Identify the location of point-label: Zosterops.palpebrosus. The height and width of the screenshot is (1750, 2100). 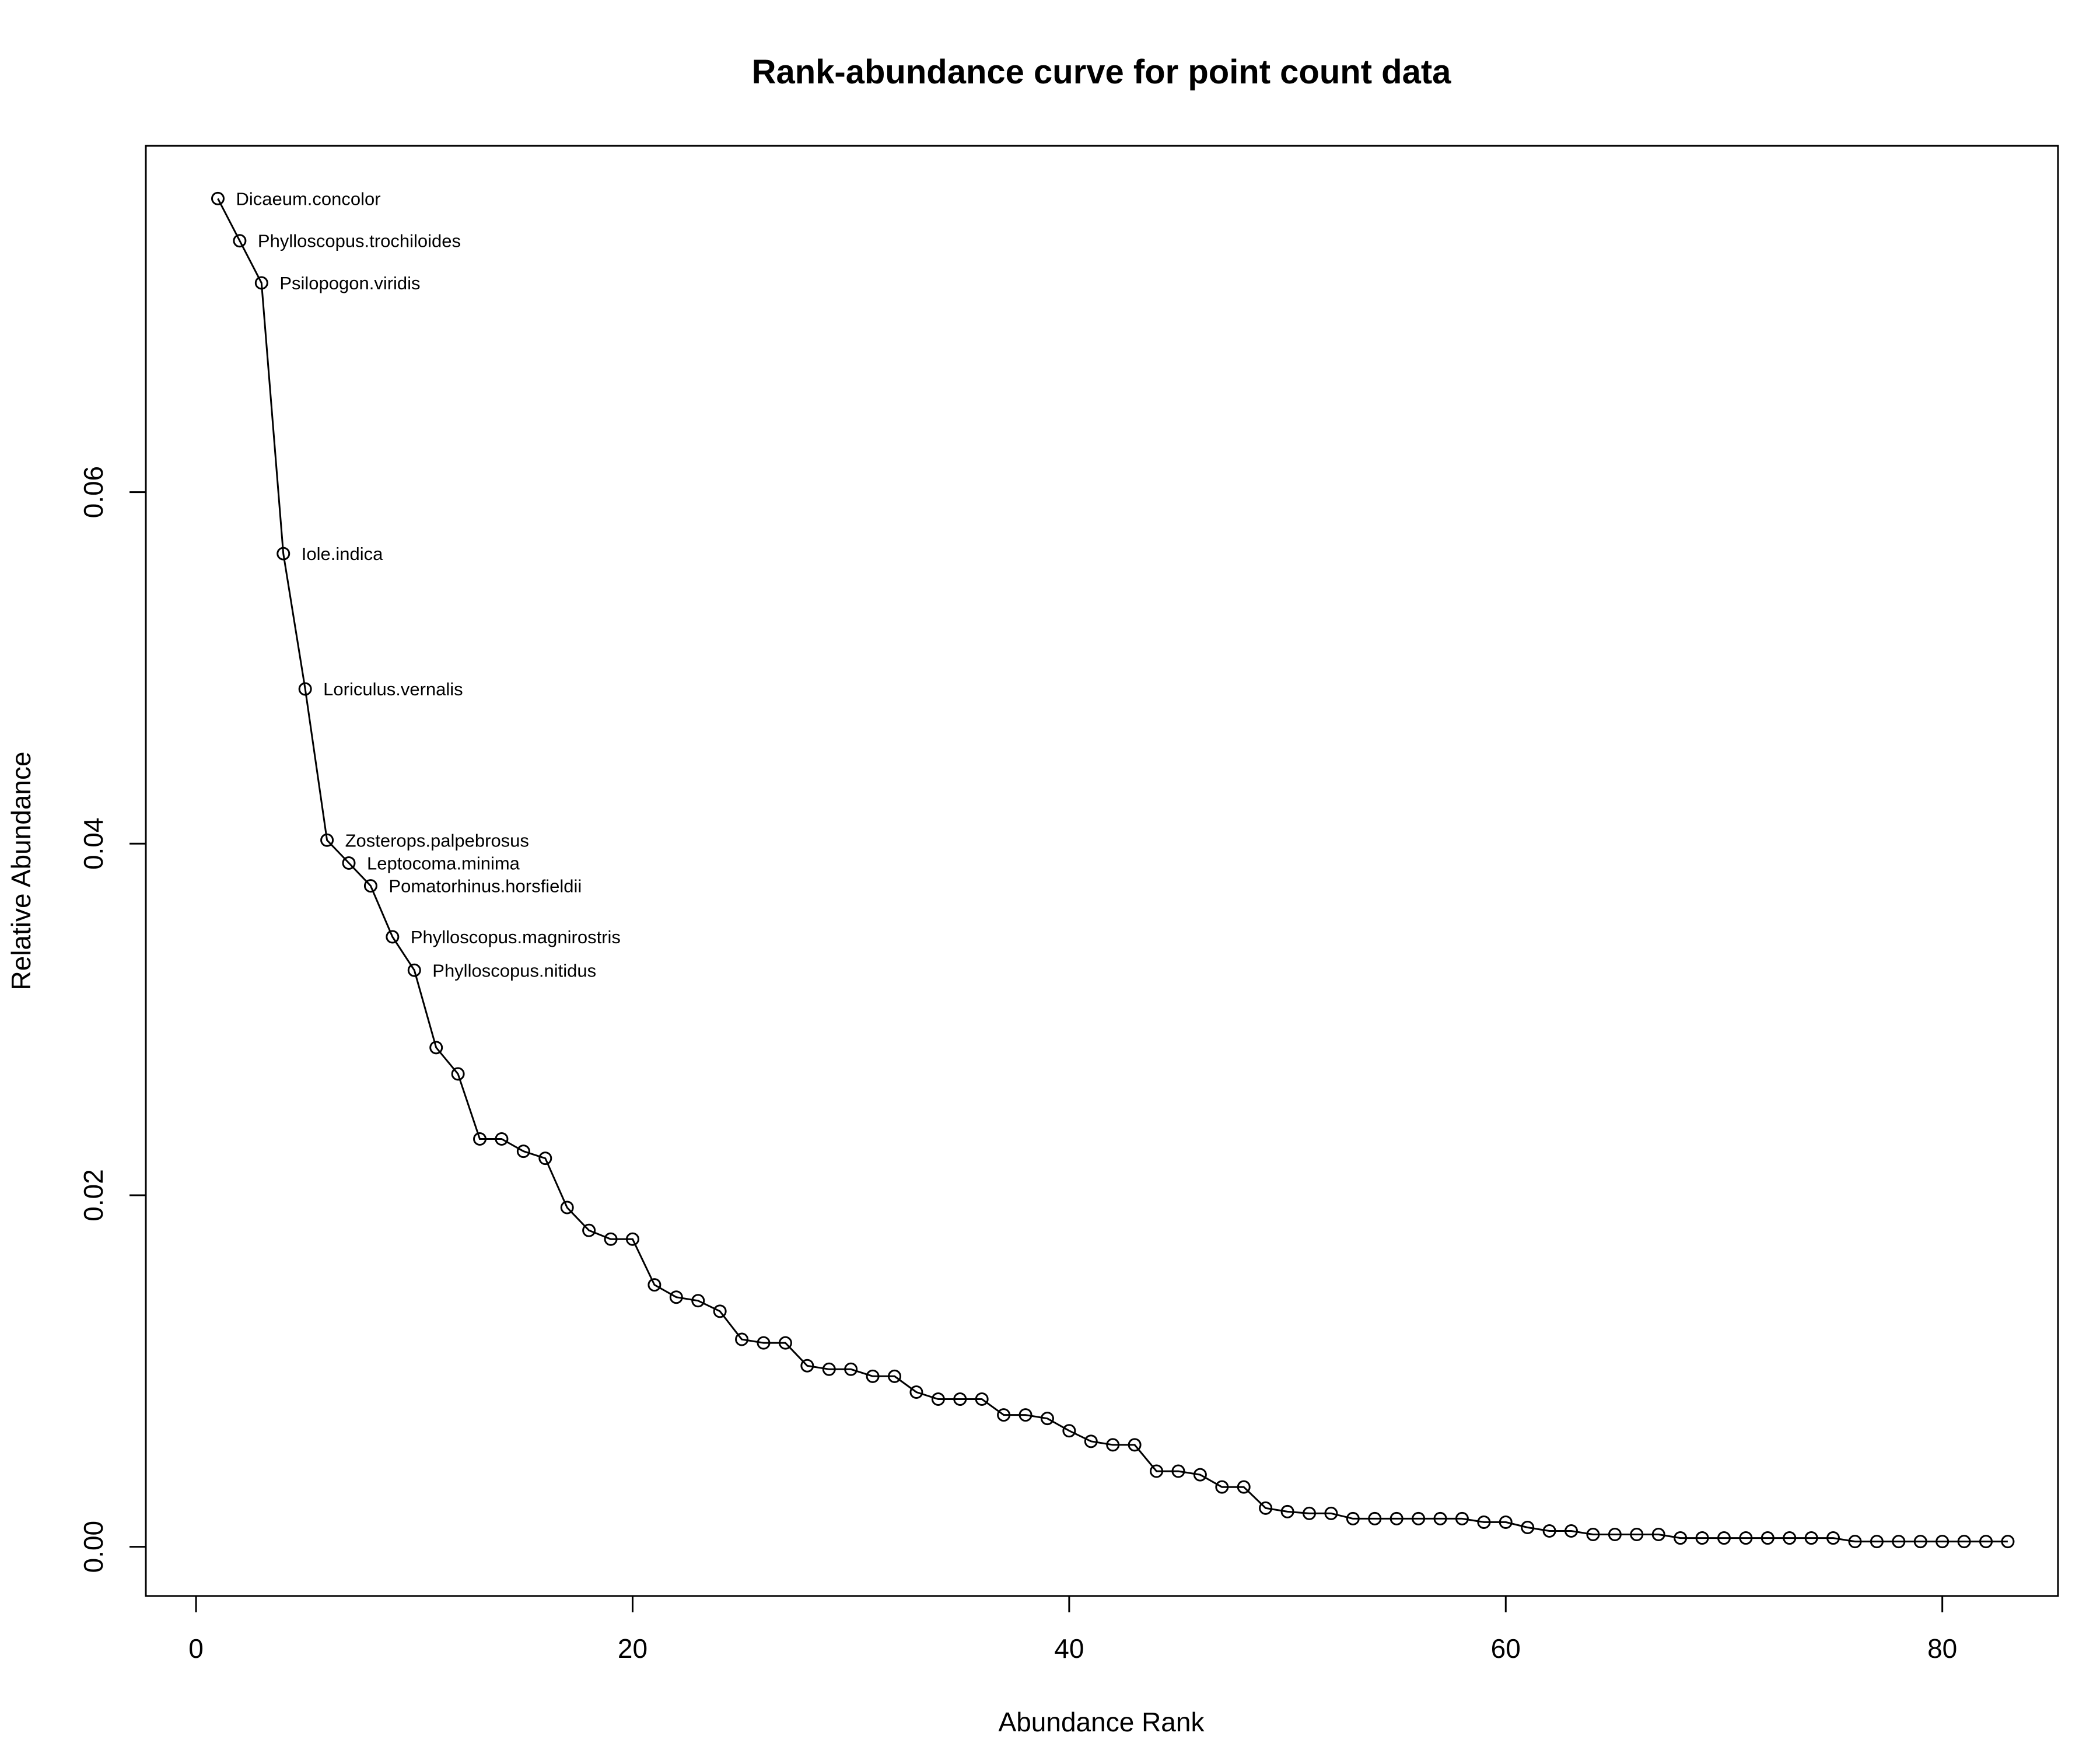
(437, 840).